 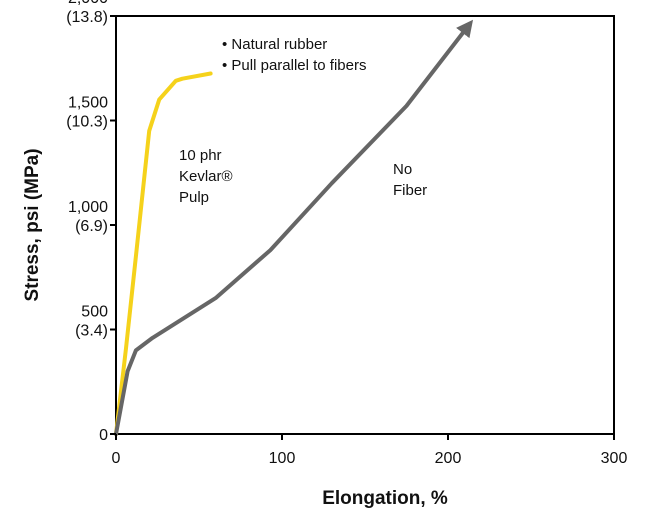 I want to click on annotation-0: • Natural rubber, so click(x=274, y=44).